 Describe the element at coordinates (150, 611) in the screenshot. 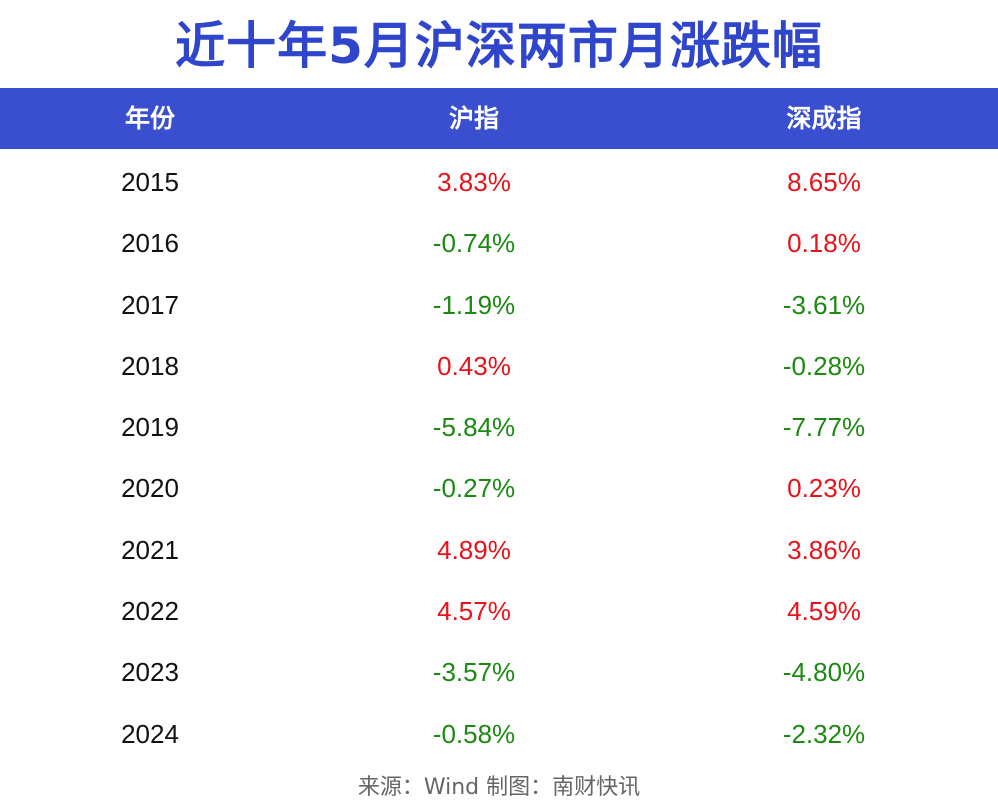

I see `year-cell: 2022` at that location.